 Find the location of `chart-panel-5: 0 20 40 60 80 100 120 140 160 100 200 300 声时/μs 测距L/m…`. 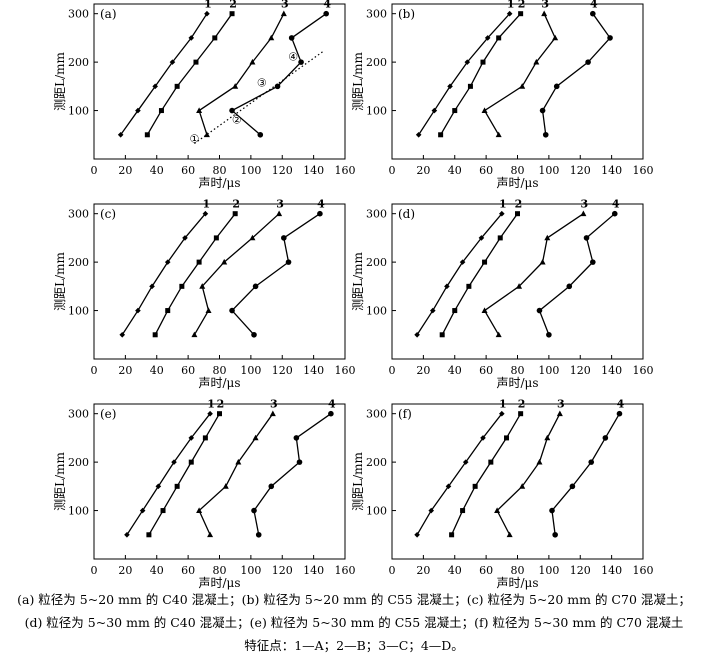

chart-panel-5: 0 20 40 60 80 100 120 140 160 100 200 300 声时/μs 测距L/m… is located at coordinates (204, 494).